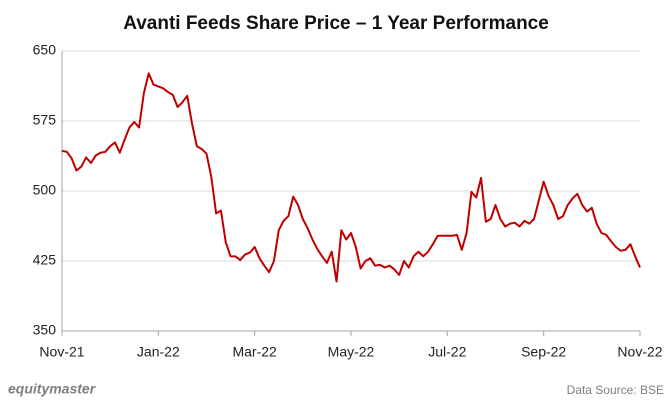 Image resolution: width=672 pixels, height=408 pixels. I want to click on x-tick-label: May-22, so click(351, 352).